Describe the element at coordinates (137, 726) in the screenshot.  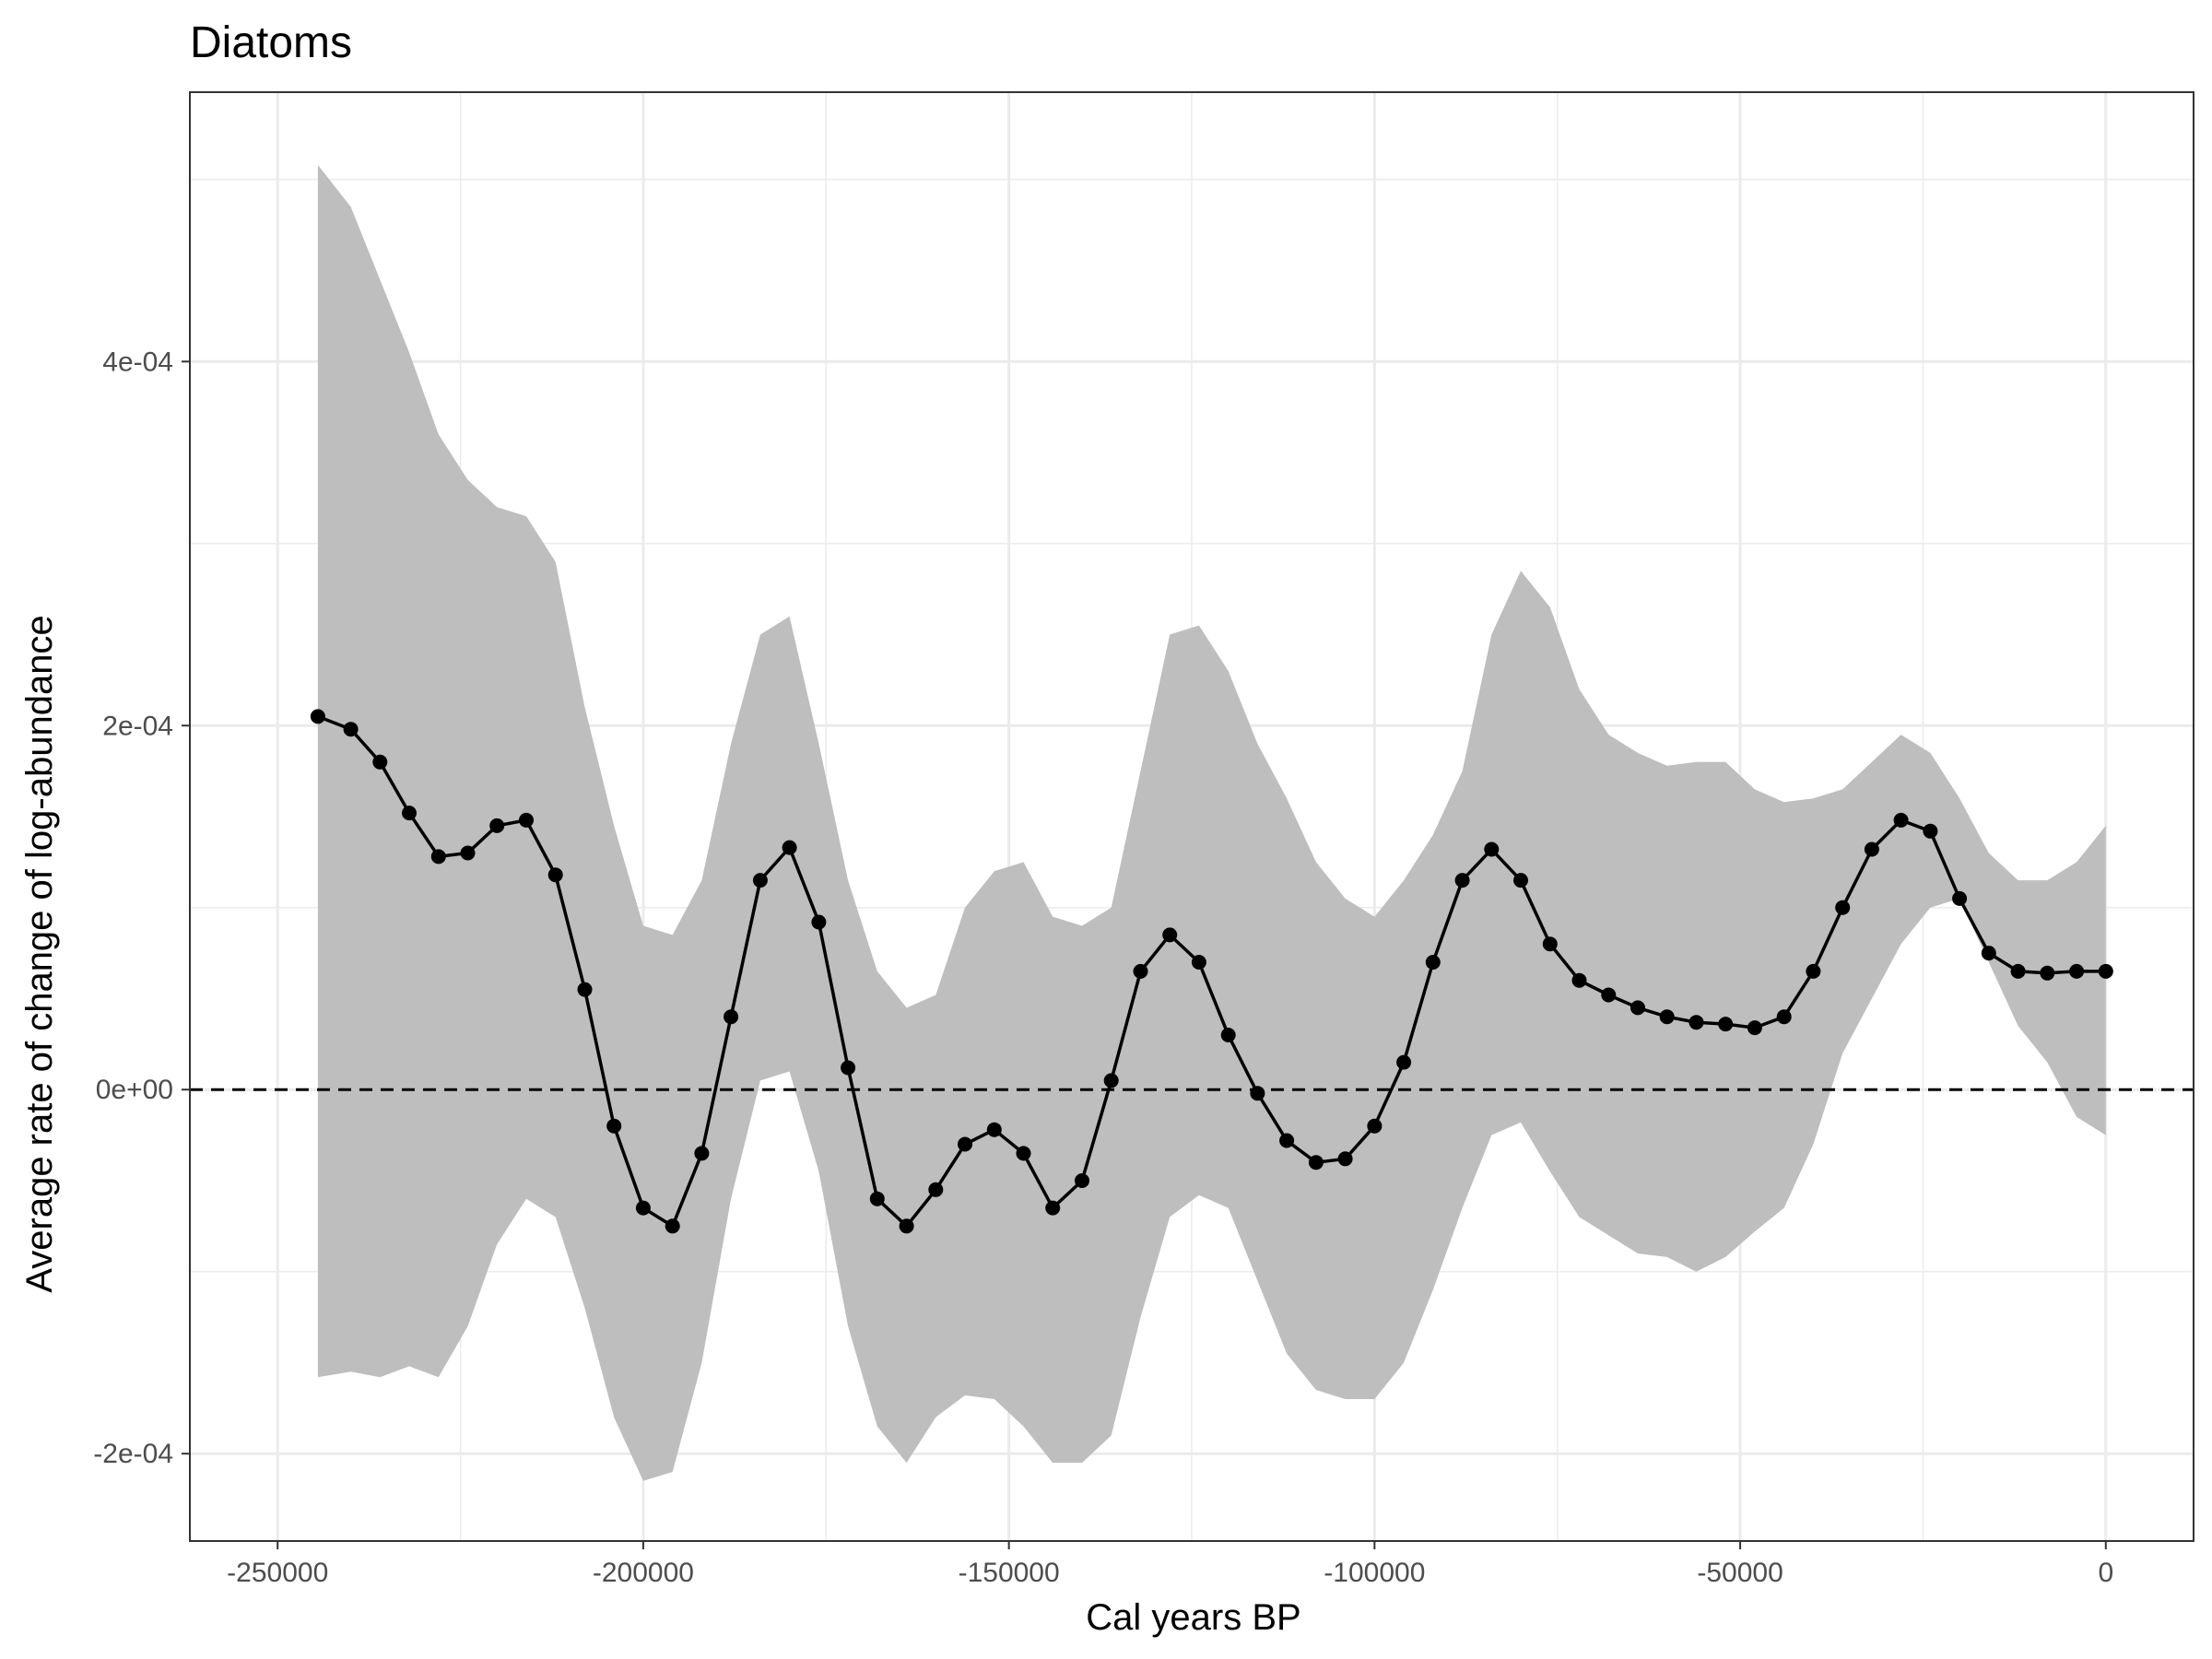
I see `y-tick-label: 2e-04` at that location.